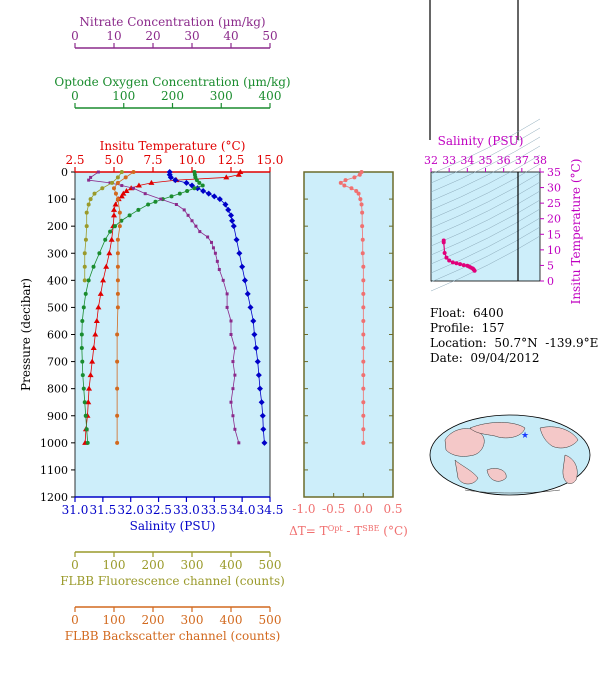 The image size is (608, 684). I want to click on oxygen-tick-label: 200, so click(172, 96).